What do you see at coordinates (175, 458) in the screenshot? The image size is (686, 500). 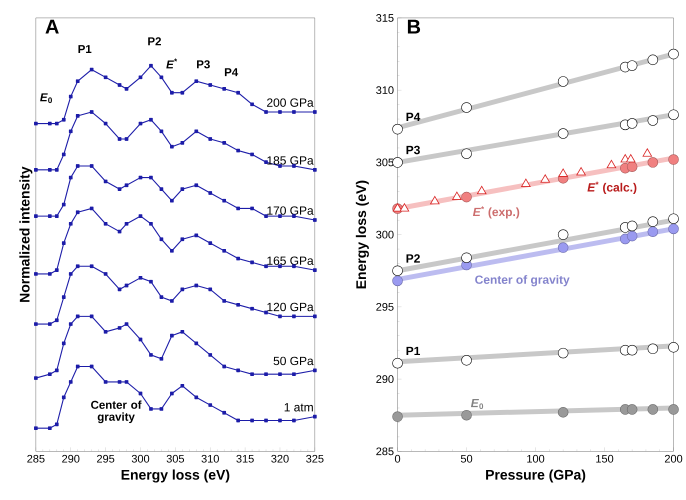 I see `x-tick-label: 305` at bounding box center [175, 458].